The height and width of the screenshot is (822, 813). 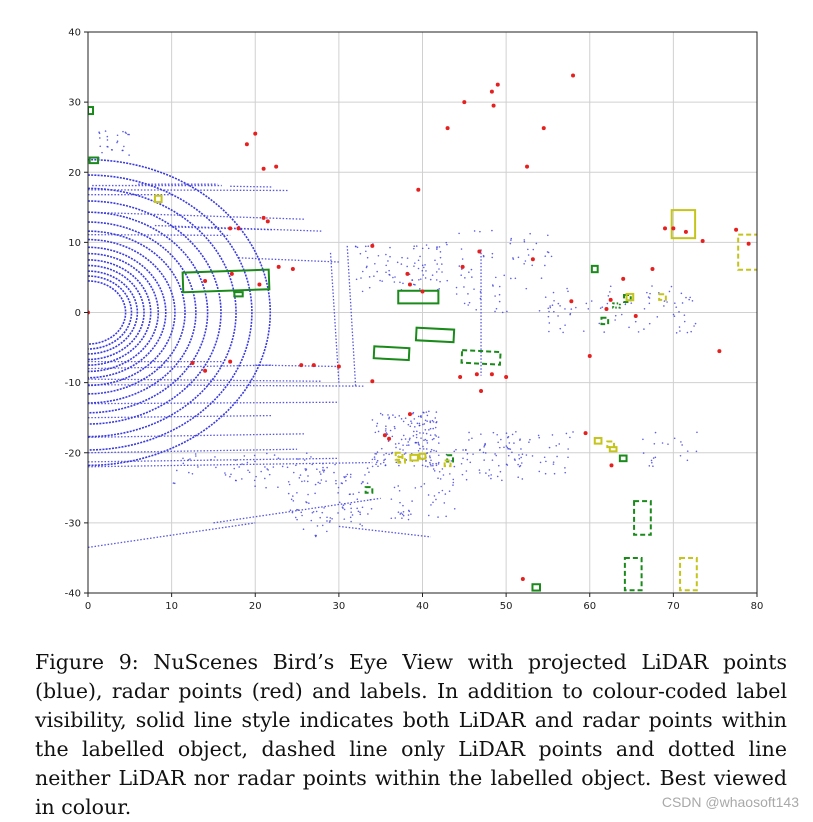 What do you see at coordinates (757, 606) in the screenshot?
I see `x-tick-label: 80` at bounding box center [757, 606].